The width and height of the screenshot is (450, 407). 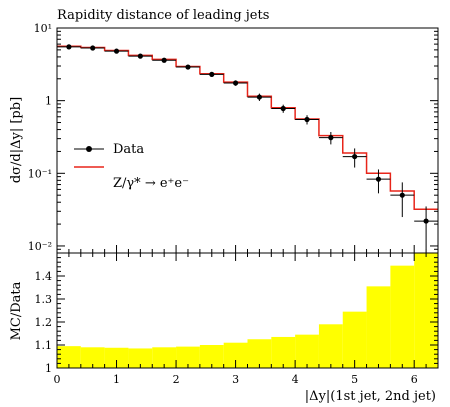 What do you see at coordinates (44, 276) in the screenshot?
I see `ratio-y-tick-label: 1.4` at bounding box center [44, 276].